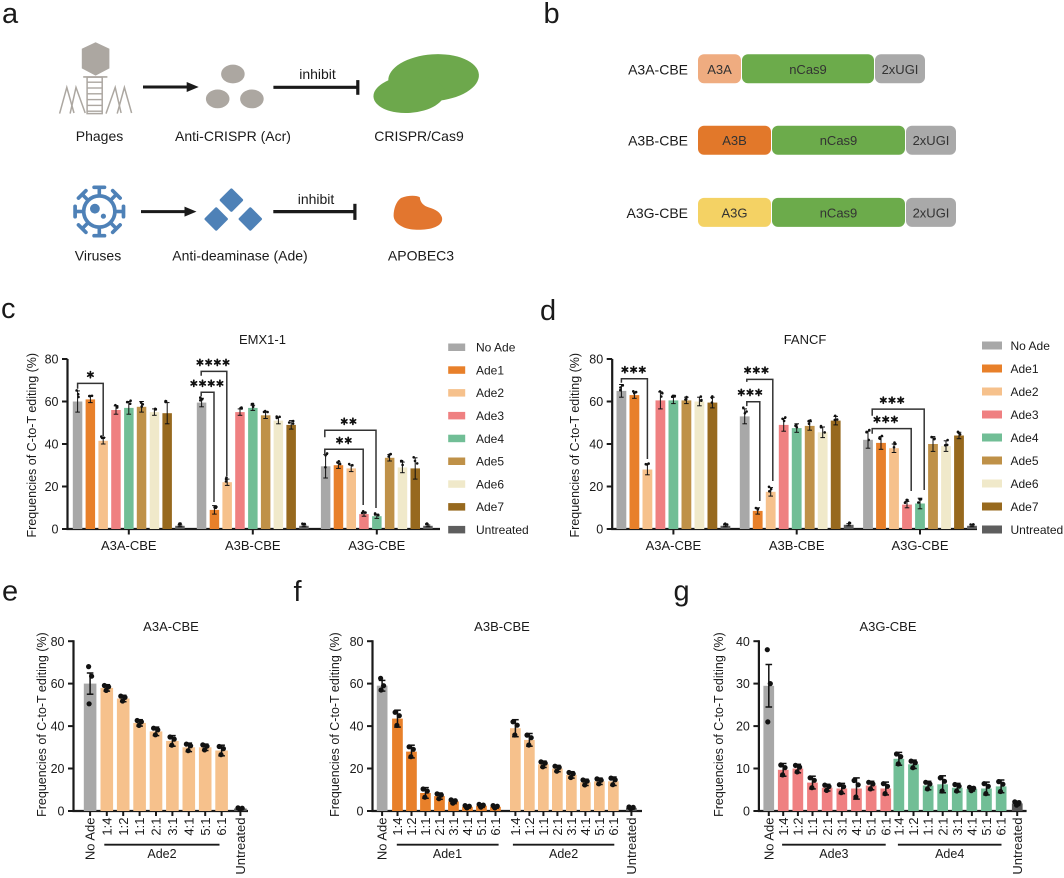 The width and height of the screenshot is (1064, 878). Describe the element at coordinates (233, 136) in the screenshot. I see `svg-text: Anti-CRISPR (Acr)` at that location.